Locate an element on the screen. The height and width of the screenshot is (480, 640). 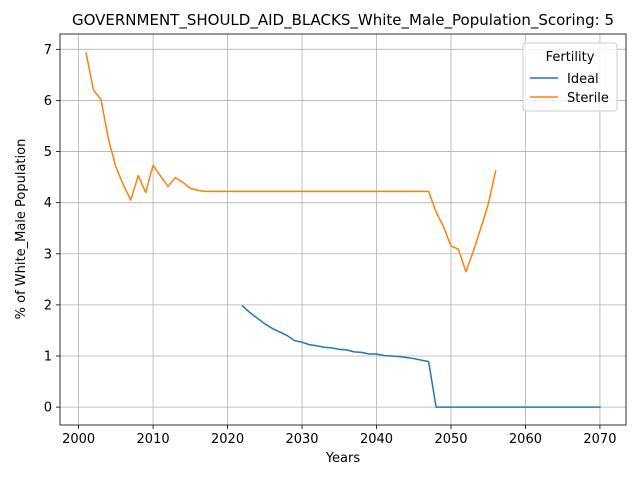
legend: Fertility Ideal Sterile is located at coordinates (570, 77).